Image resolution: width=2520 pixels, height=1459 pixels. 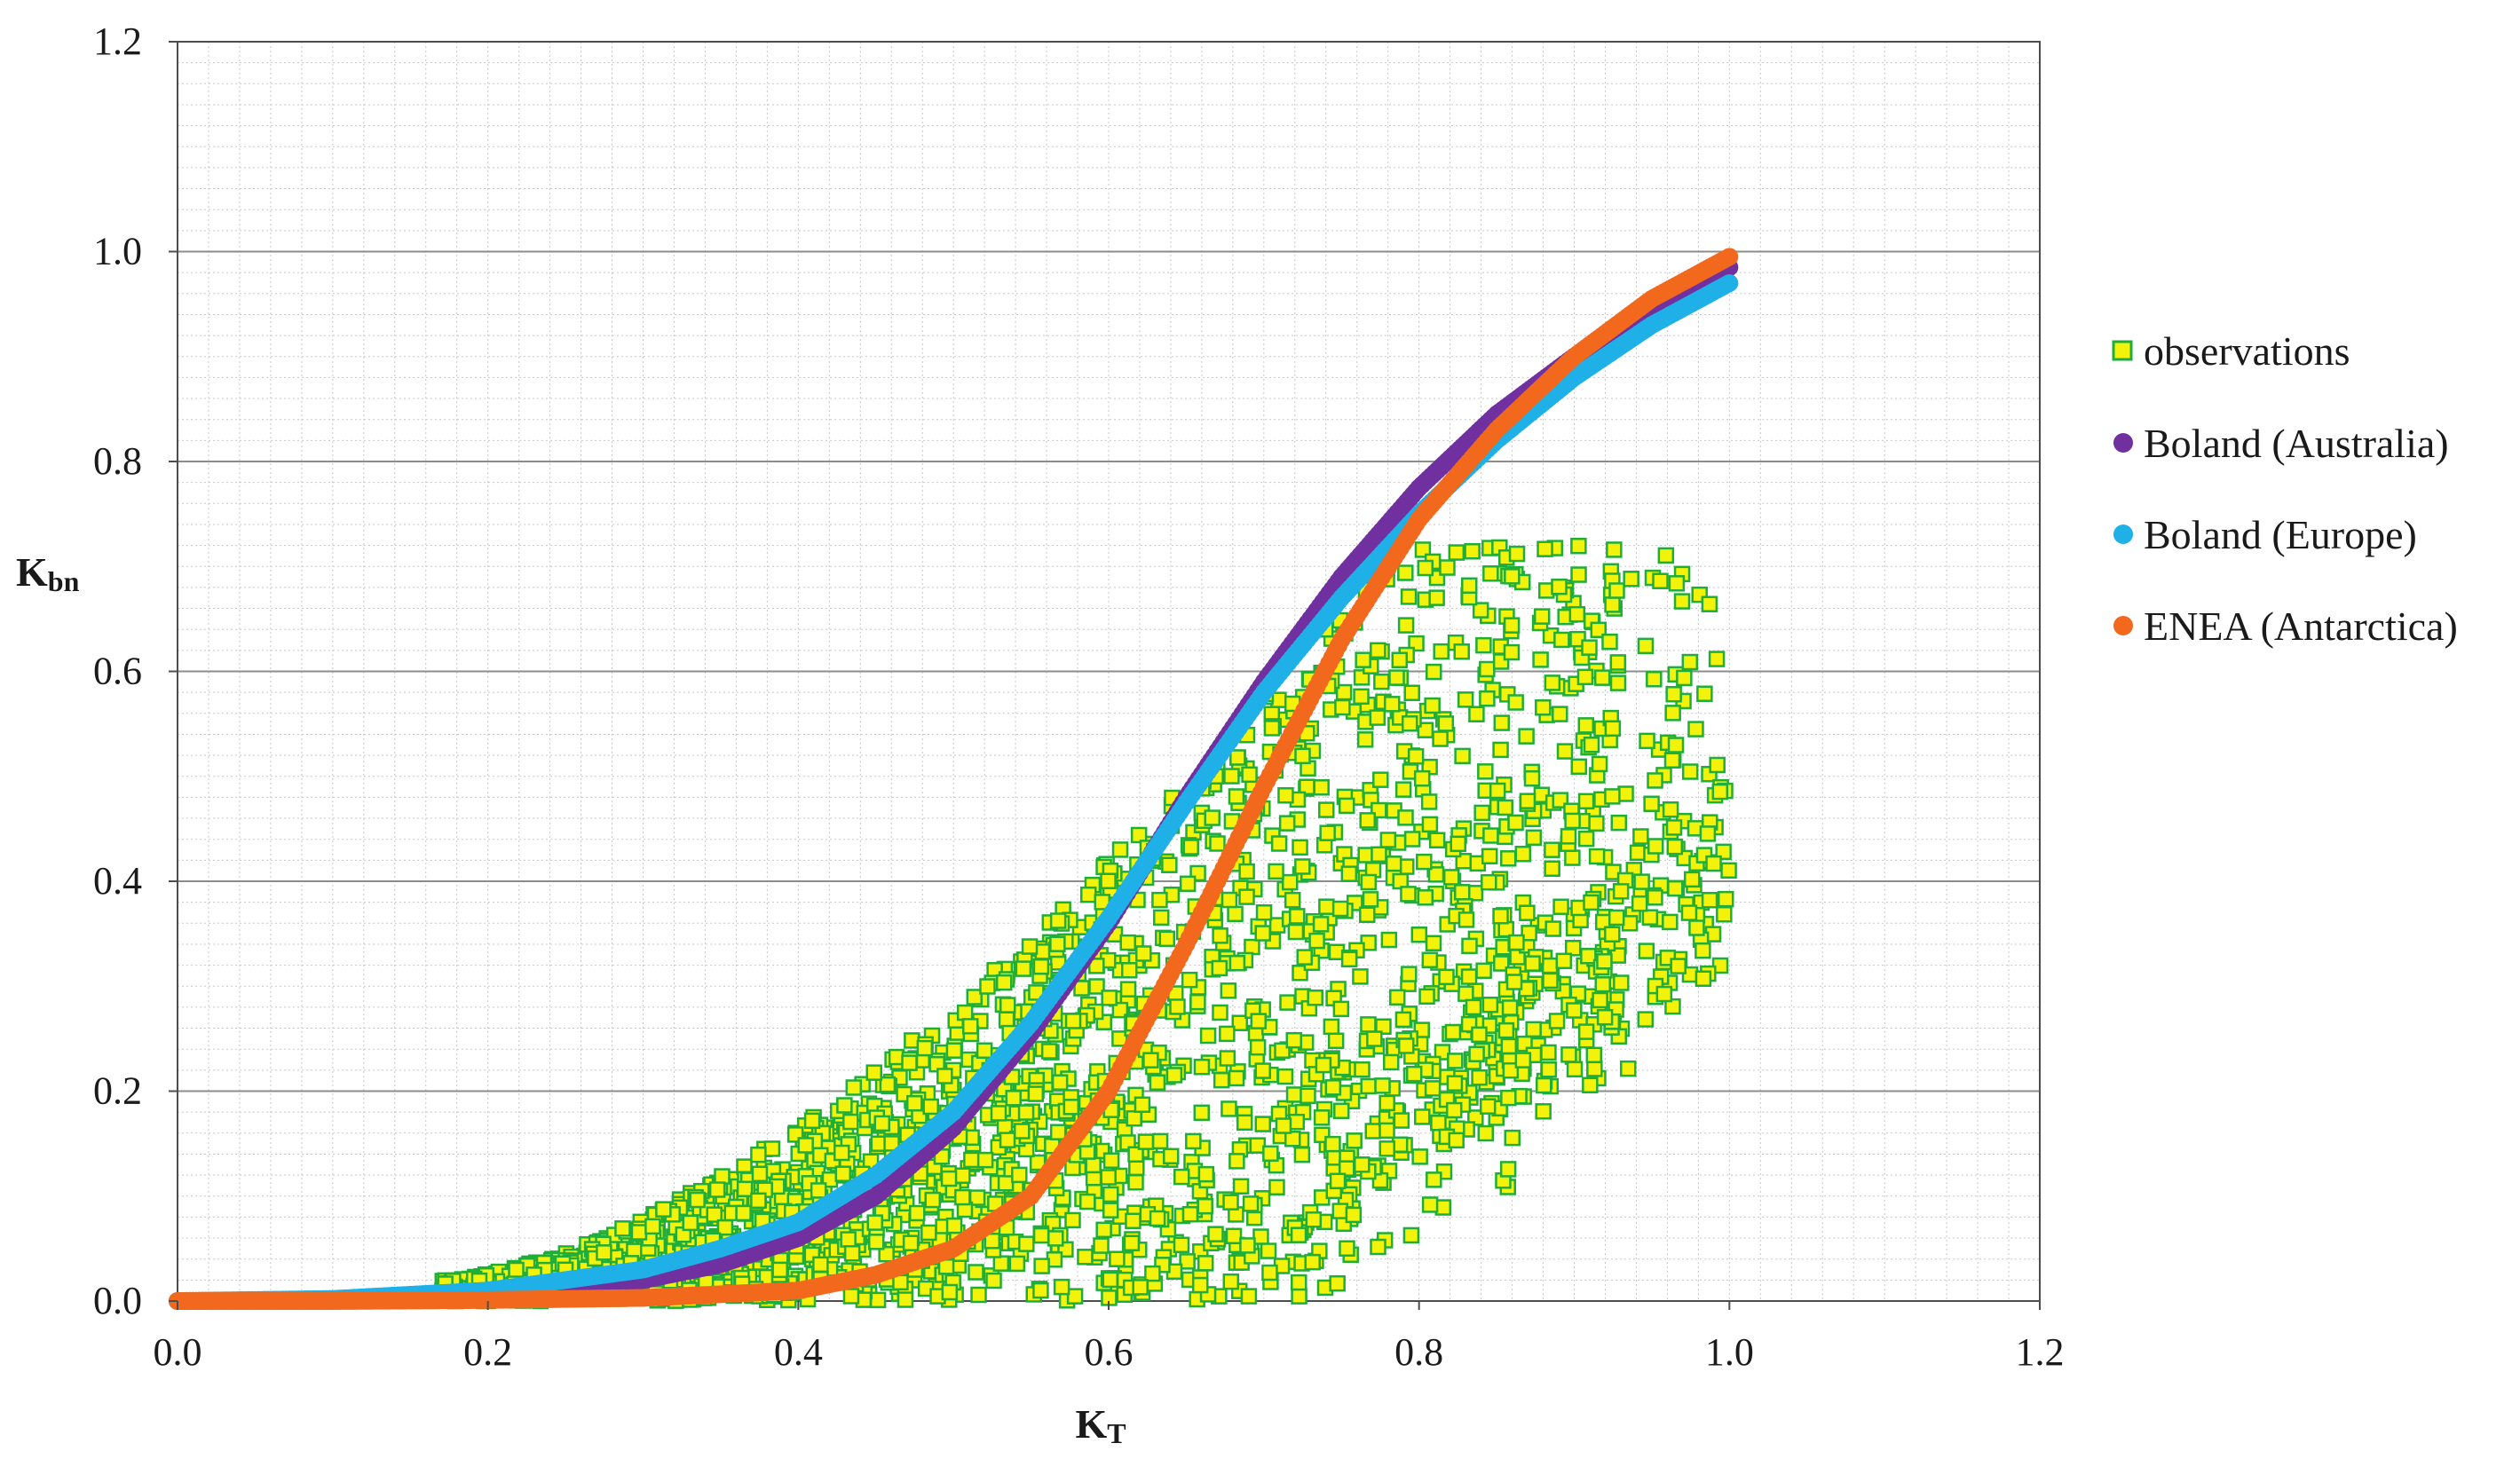 I want to click on x-axis-title: KT, so click(x=1100, y=1425).